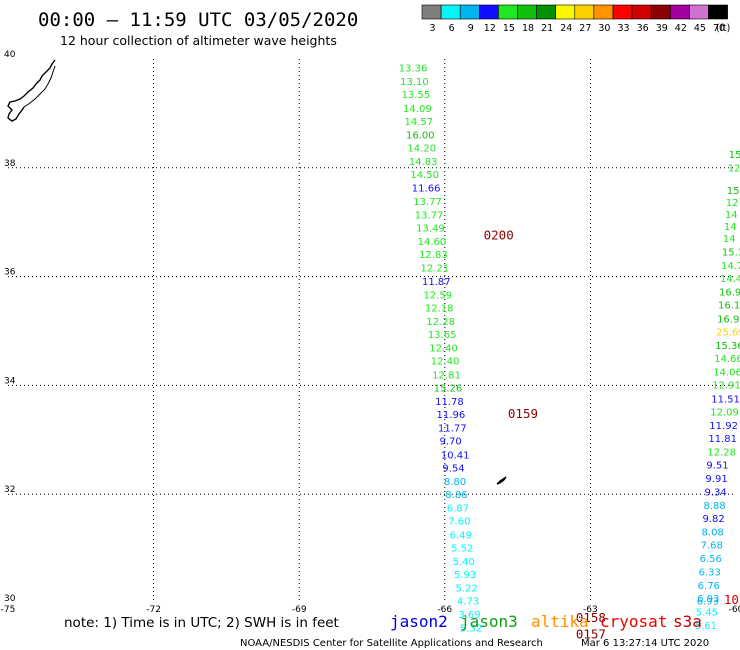 Image resolution: width=740 pixels, height=650 pixels. Describe the element at coordinates (10, 55) in the screenshot. I see `y-tick-label: 40` at that location.